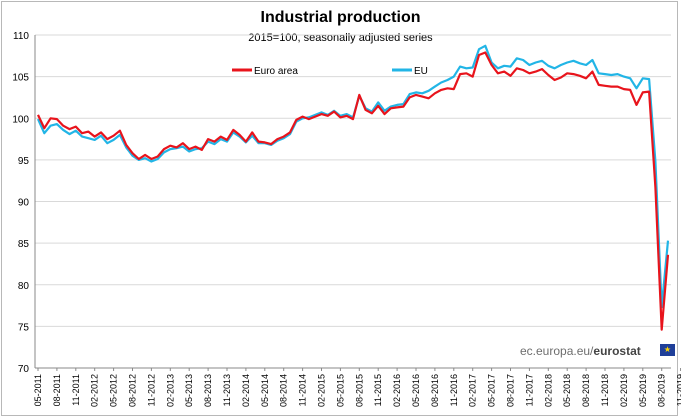 This screenshot has width=681, height=418. I want to click on x-tick-label: 11-2016, so click(454, 390).